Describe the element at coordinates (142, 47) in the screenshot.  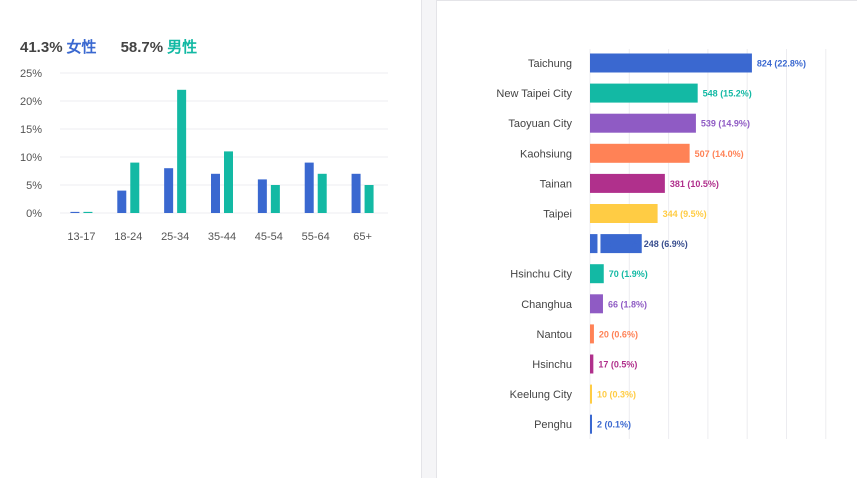
I see `male-percent: 58.7%` at that location.